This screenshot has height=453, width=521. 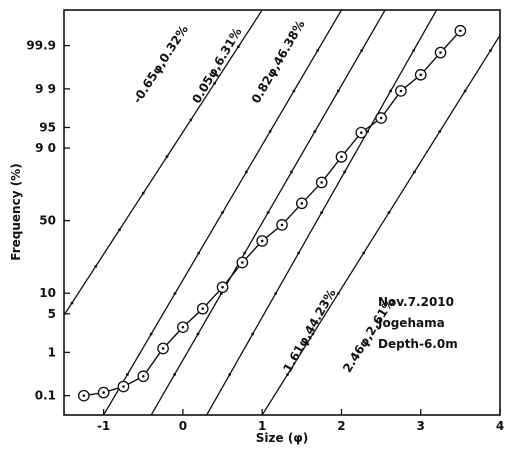 I want to click on annotation-site: Jogehama, so click(x=411, y=323).